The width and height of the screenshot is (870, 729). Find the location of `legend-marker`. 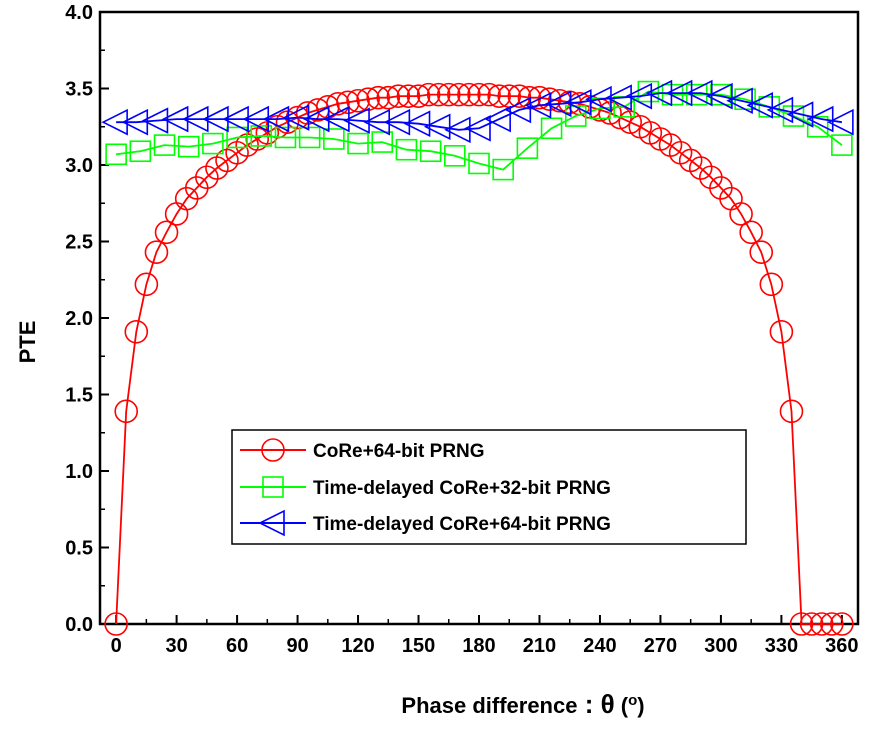

legend-marker is located at coordinates (273, 487).